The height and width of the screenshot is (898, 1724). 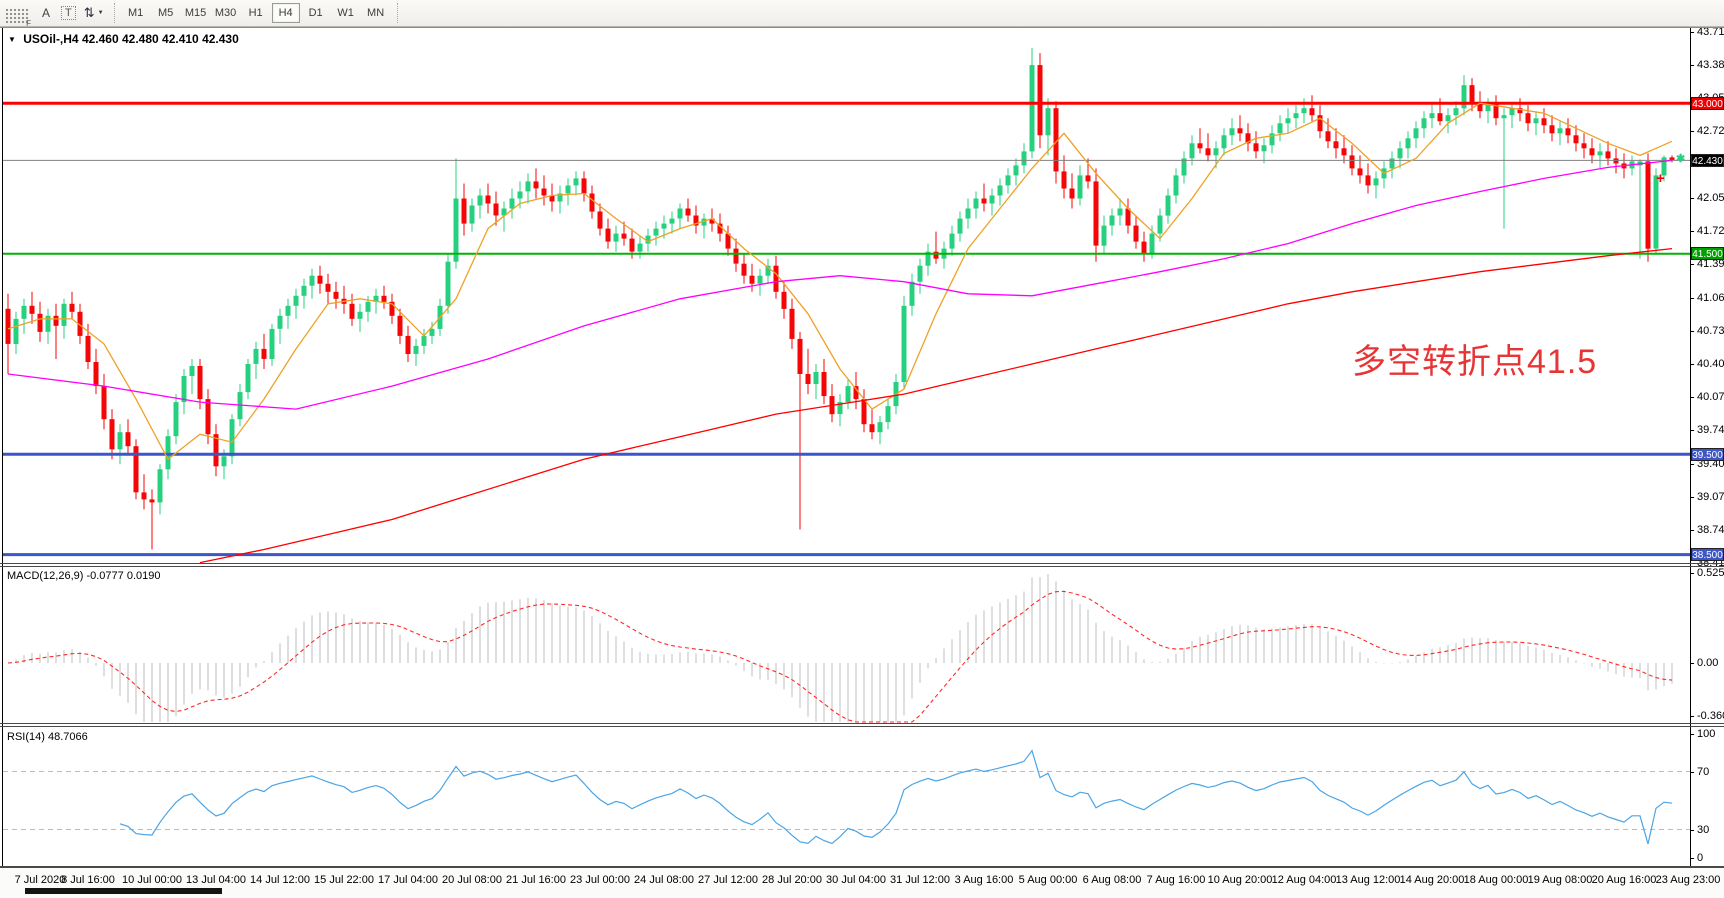 What do you see at coordinates (84, 576) in the screenshot?
I see `macd-label: MACD(12,26,9) -0.0777 0.0190` at bounding box center [84, 576].